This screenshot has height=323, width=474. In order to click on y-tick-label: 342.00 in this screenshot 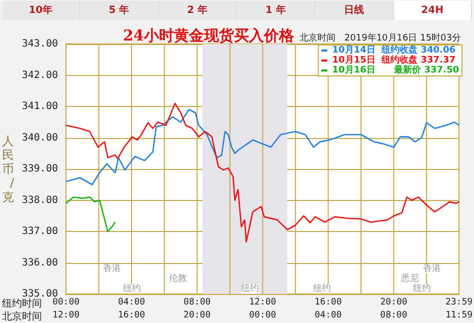, I will do `click(40, 75)`.